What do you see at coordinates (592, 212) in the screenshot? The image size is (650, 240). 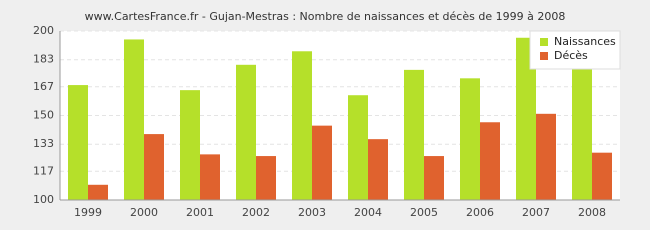 I see `x-tick-label: 2008` at bounding box center [592, 212].